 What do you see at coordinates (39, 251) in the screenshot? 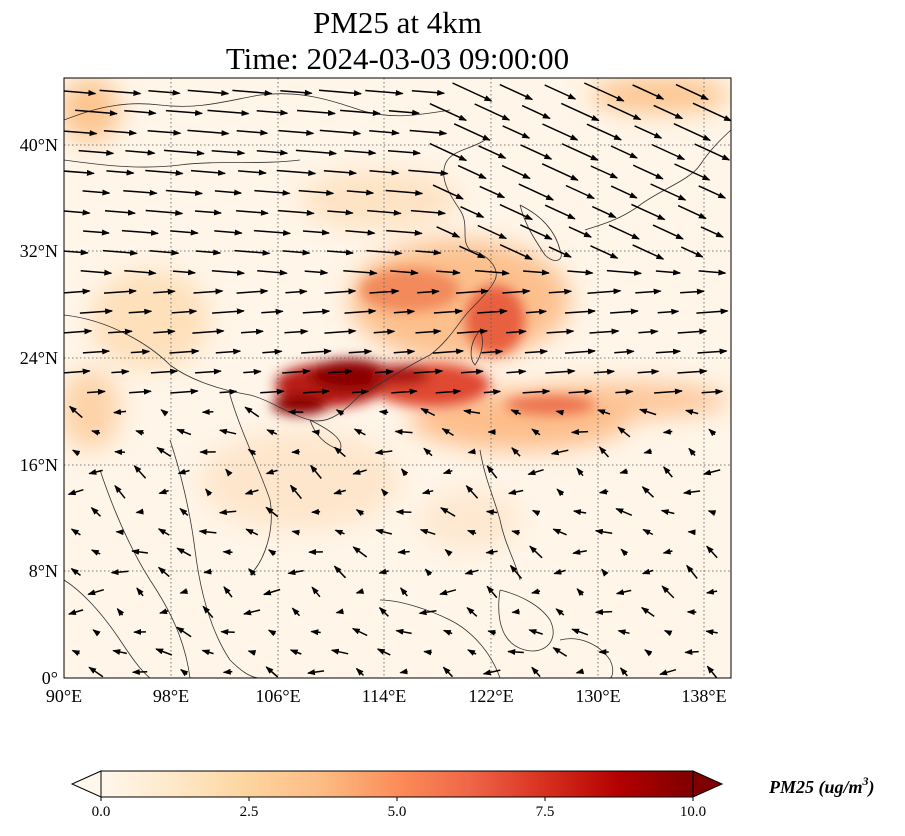
I see `lat-tick-label: 32°N` at bounding box center [39, 251].